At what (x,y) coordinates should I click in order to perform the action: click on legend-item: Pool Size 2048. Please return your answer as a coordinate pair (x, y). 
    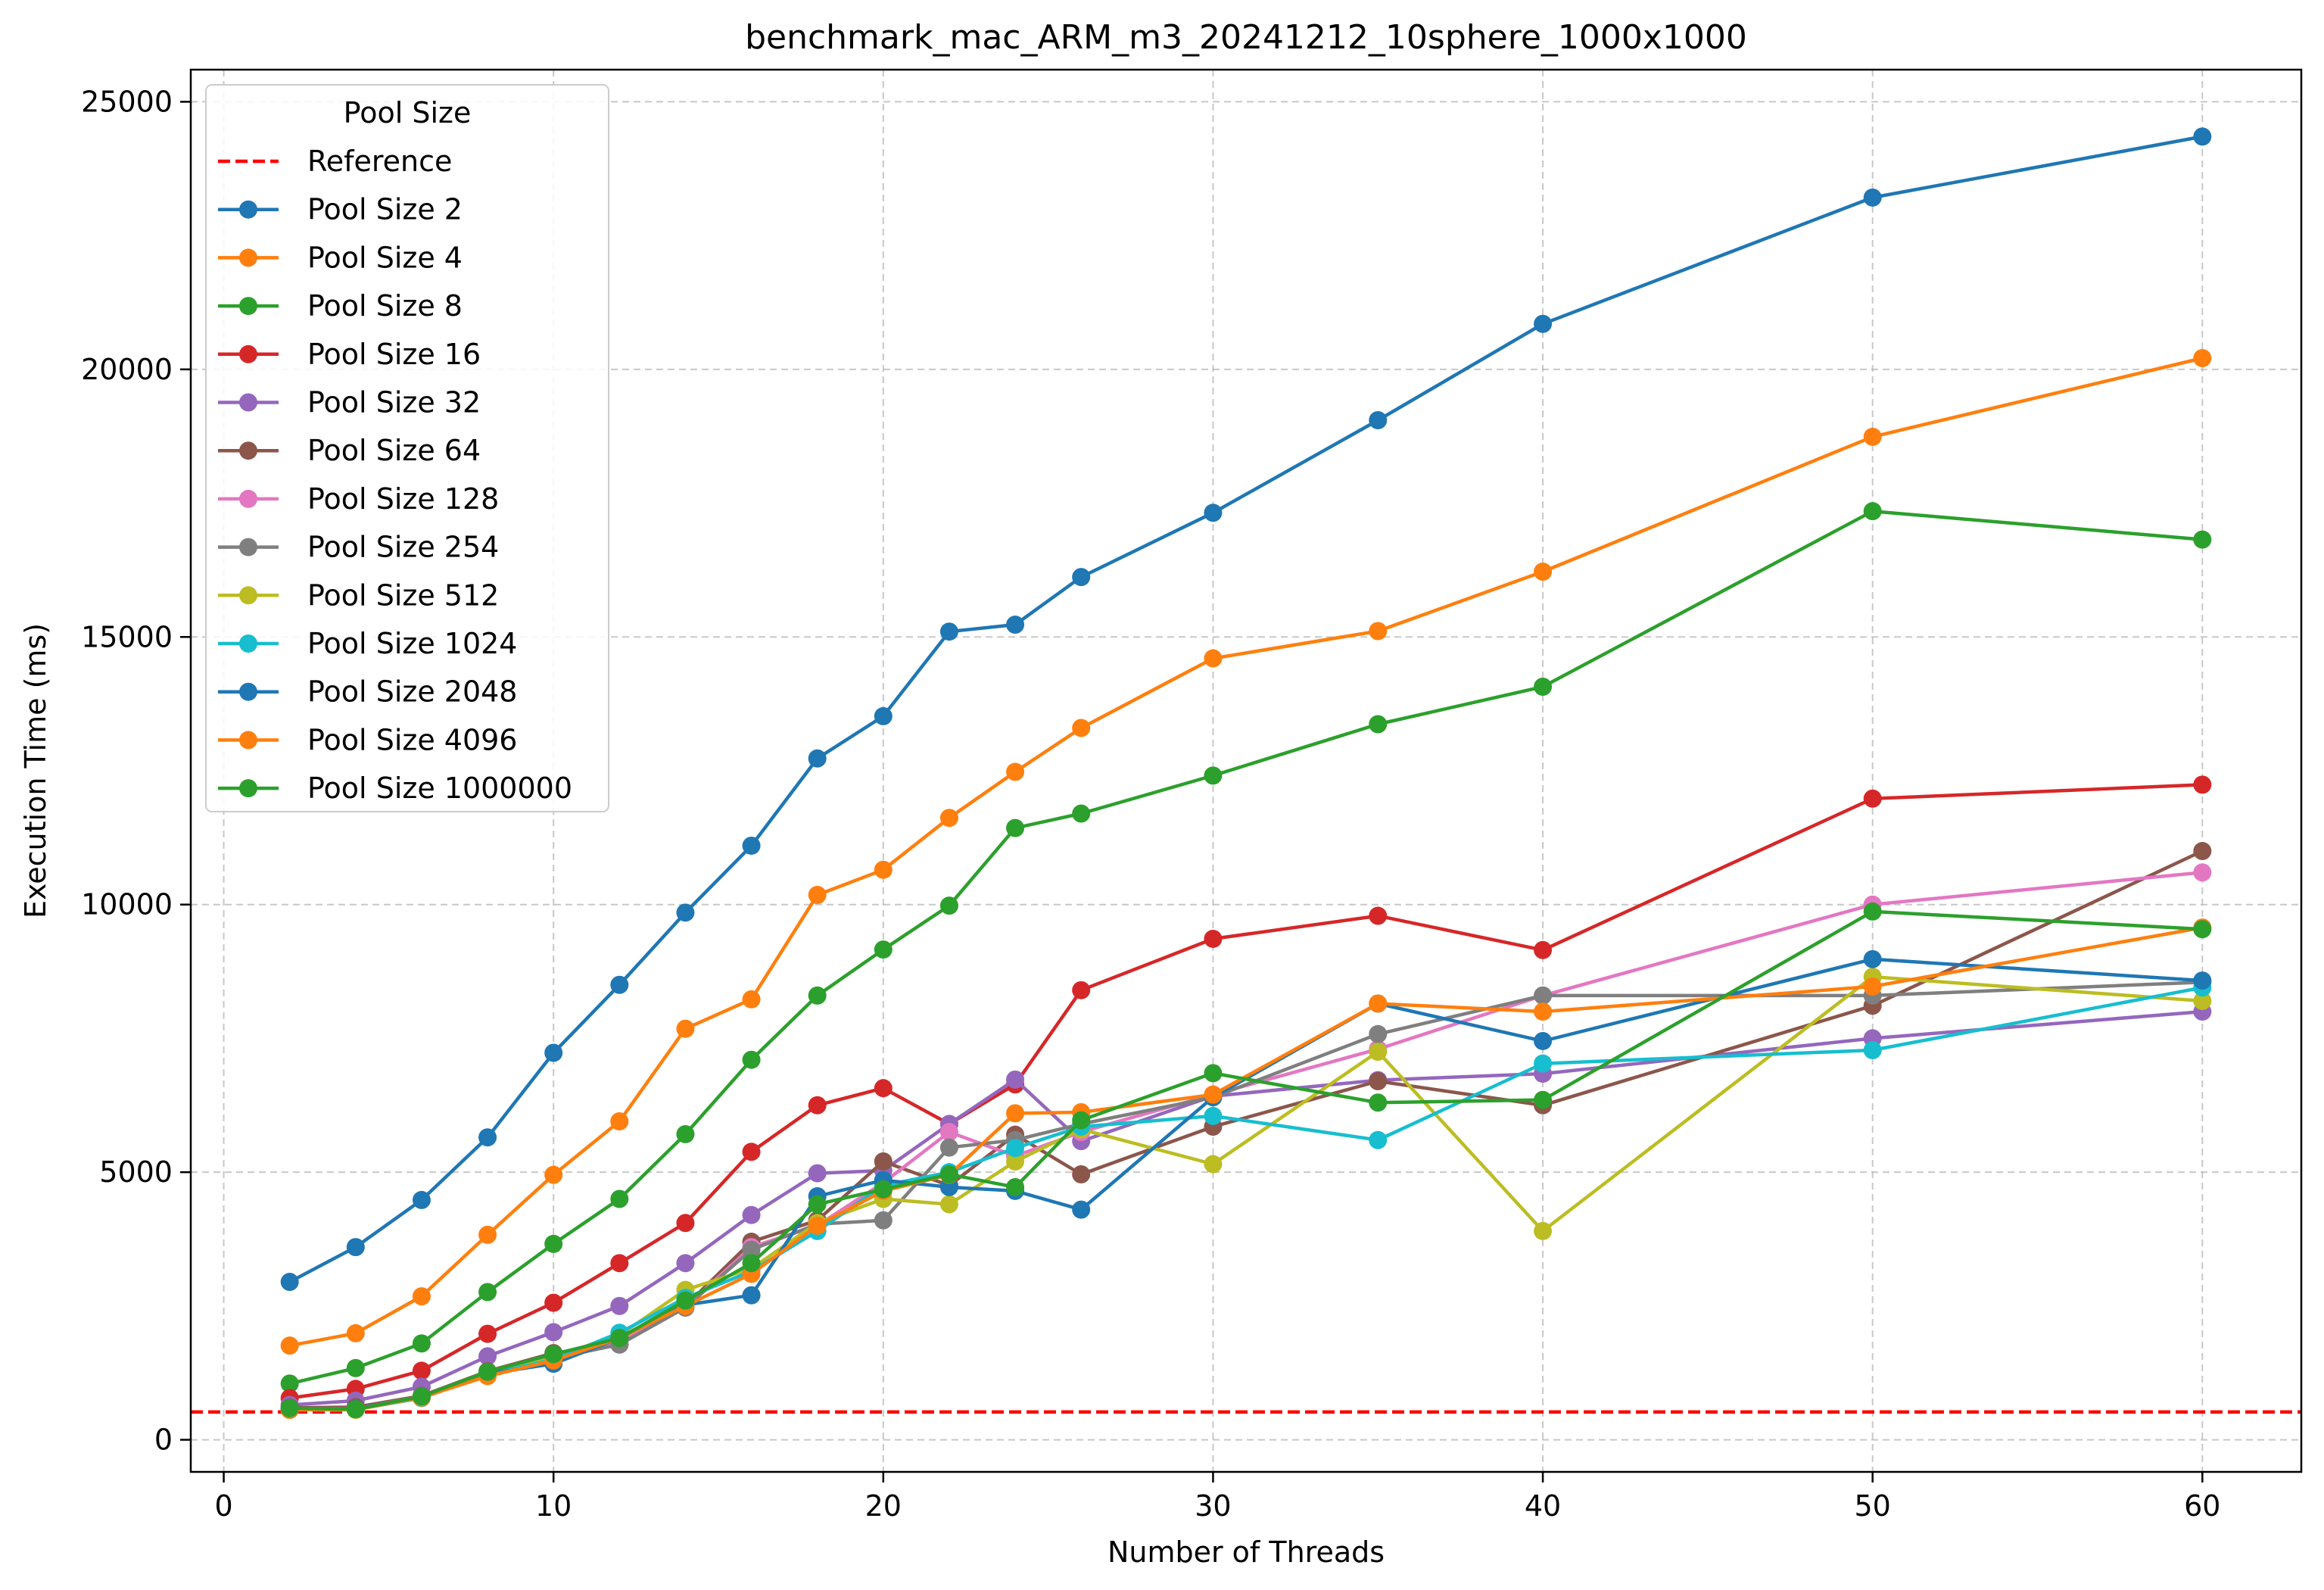
    Looking at the image, I should click on (368, 692).